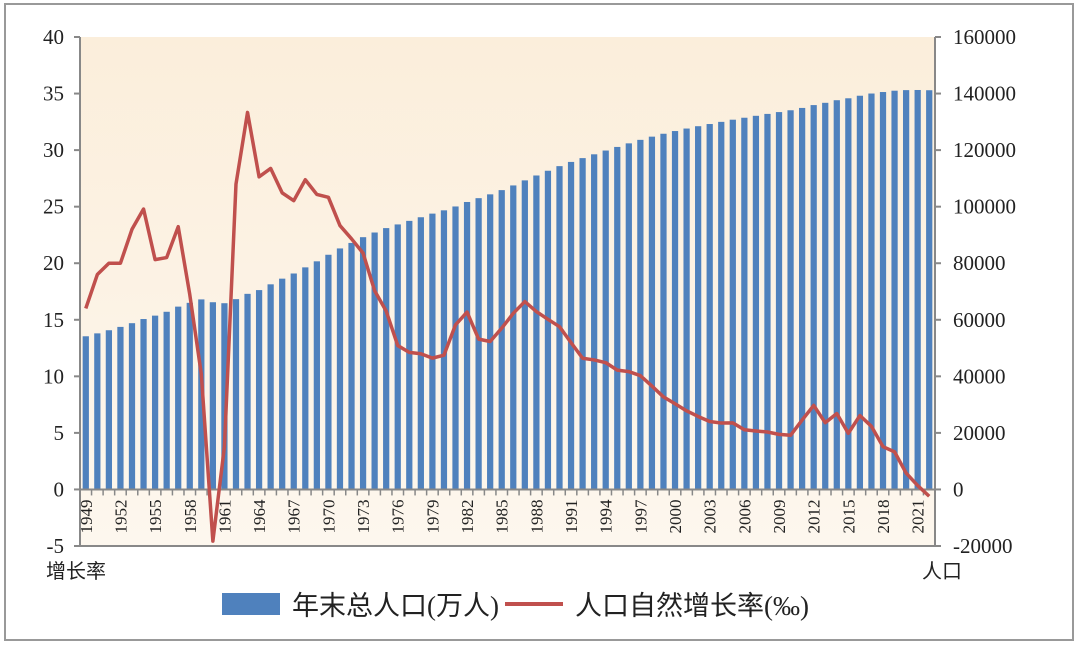 This screenshot has height=649, width=1080. What do you see at coordinates (883, 291) in the screenshot?
I see `bar-2018` at bounding box center [883, 291].